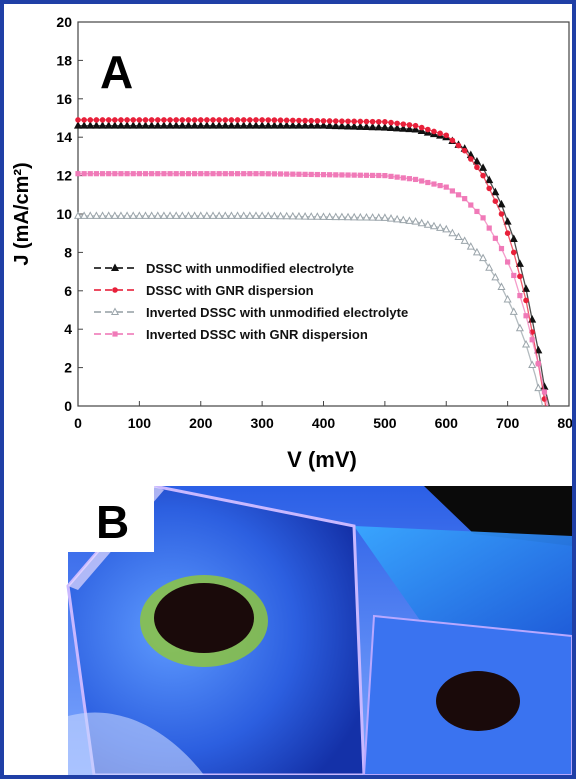 This screenshot has height=779, width=576. What do you see at coordinates (64, 99) in the screenshot?
I see `y-tick-label: 16` at bounding box center [64, 99].